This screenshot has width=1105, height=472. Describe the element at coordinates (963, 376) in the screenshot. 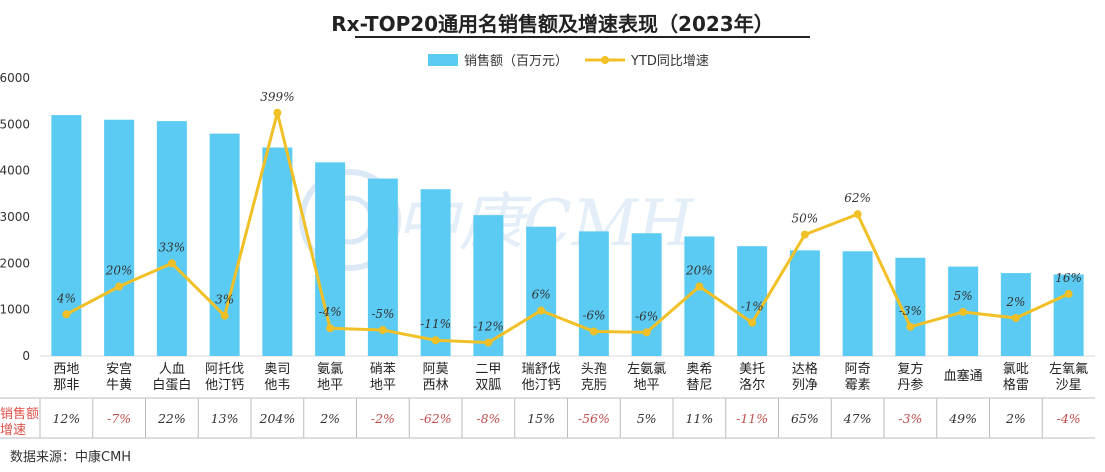

I see `category-label: 血塞通` at that location.